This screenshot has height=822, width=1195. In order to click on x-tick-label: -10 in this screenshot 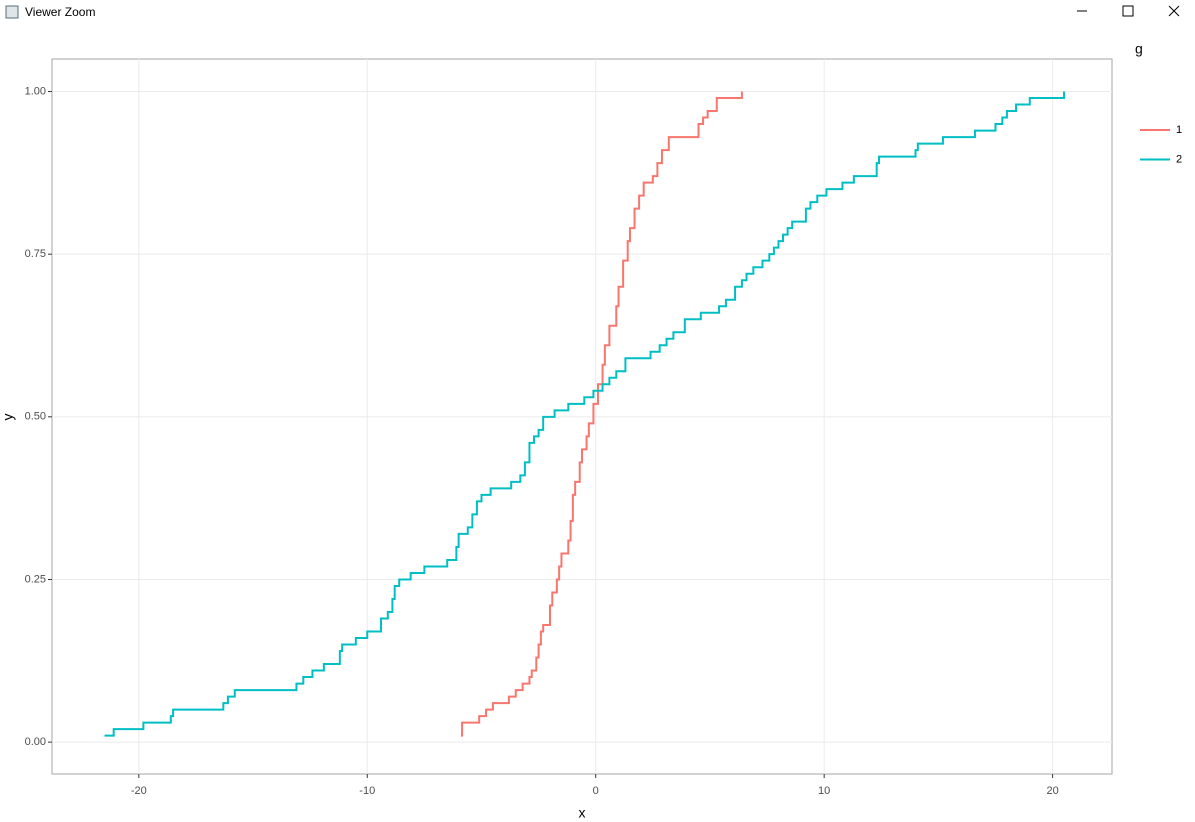, I will do `click(367, 791)`.